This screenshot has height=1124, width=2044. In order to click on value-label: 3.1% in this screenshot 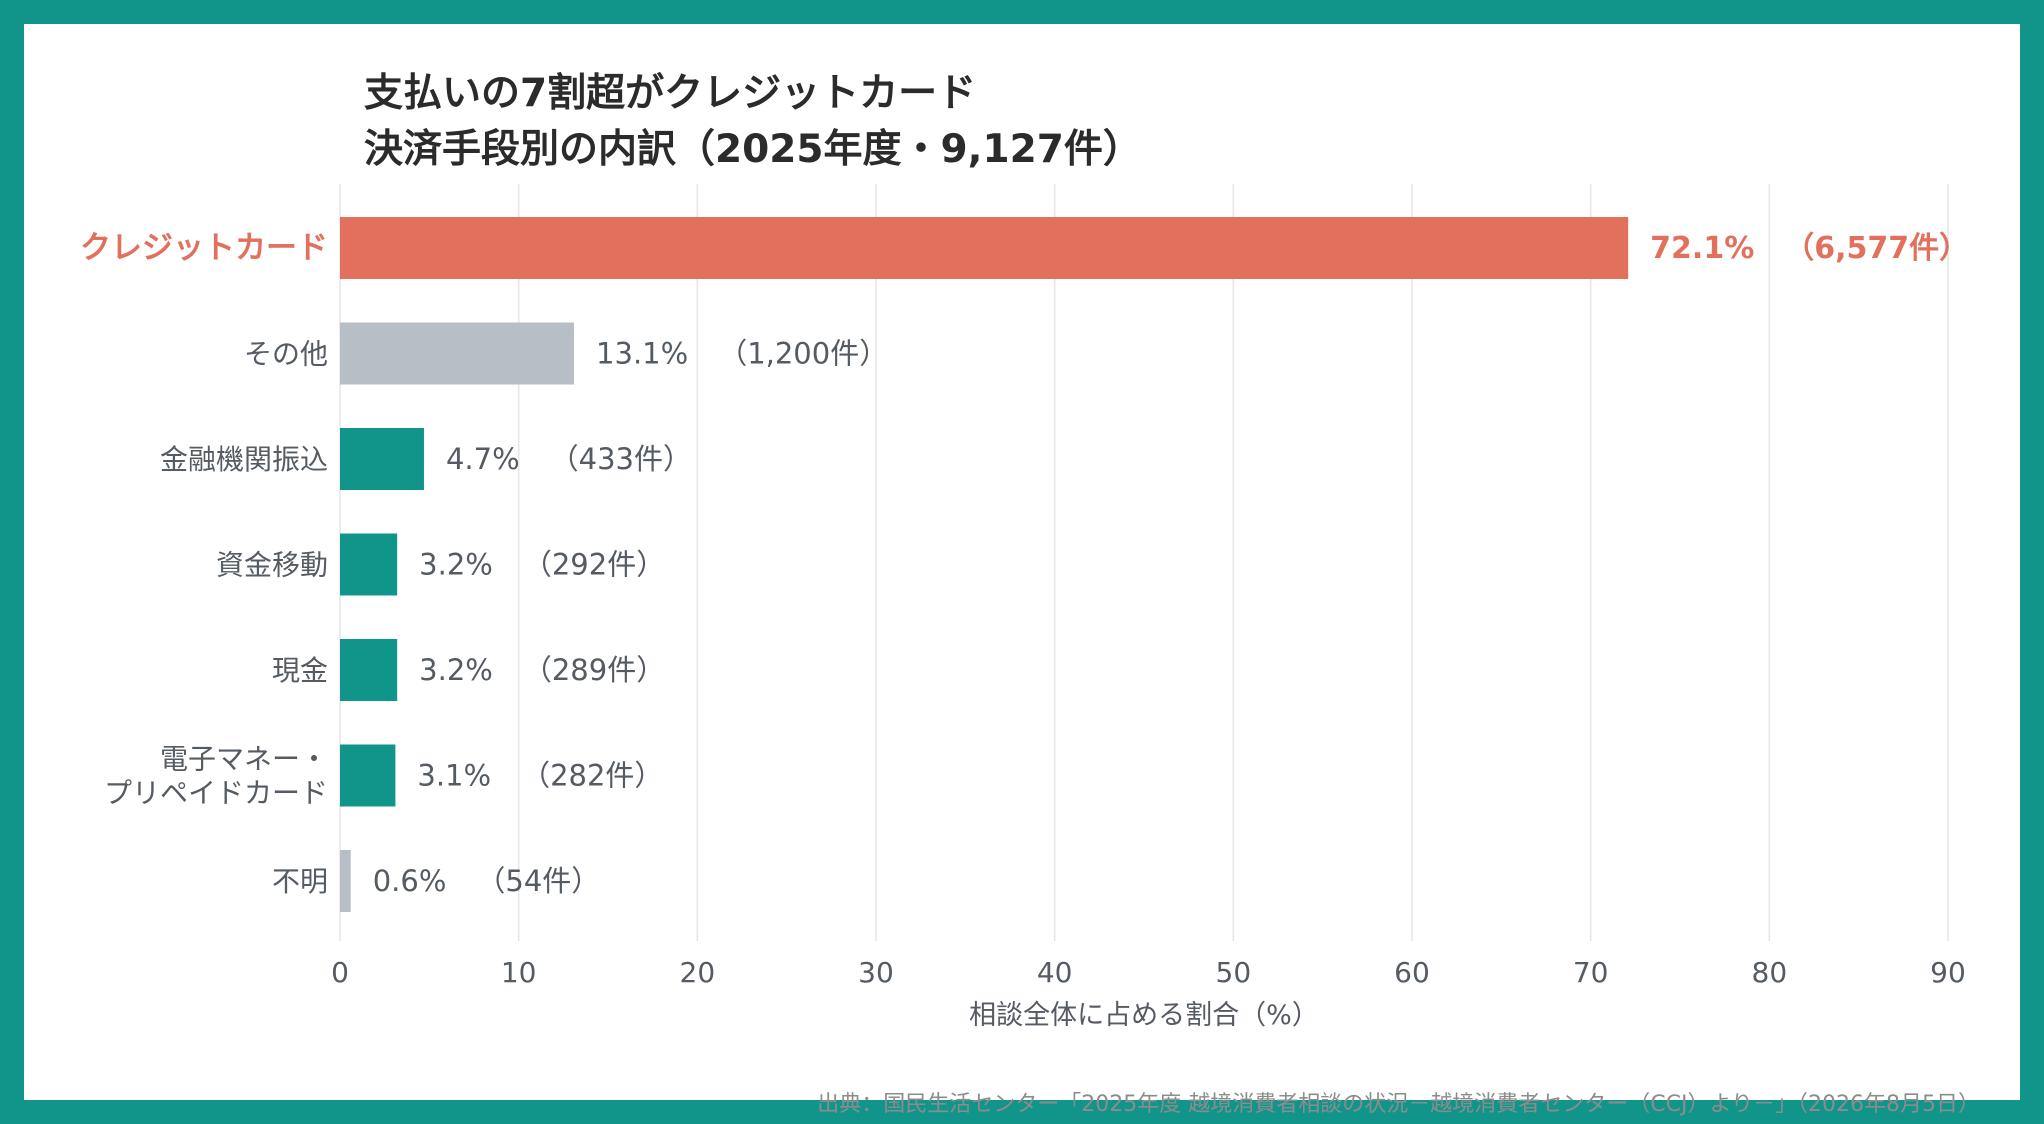, I will do `click(454, 776)`.